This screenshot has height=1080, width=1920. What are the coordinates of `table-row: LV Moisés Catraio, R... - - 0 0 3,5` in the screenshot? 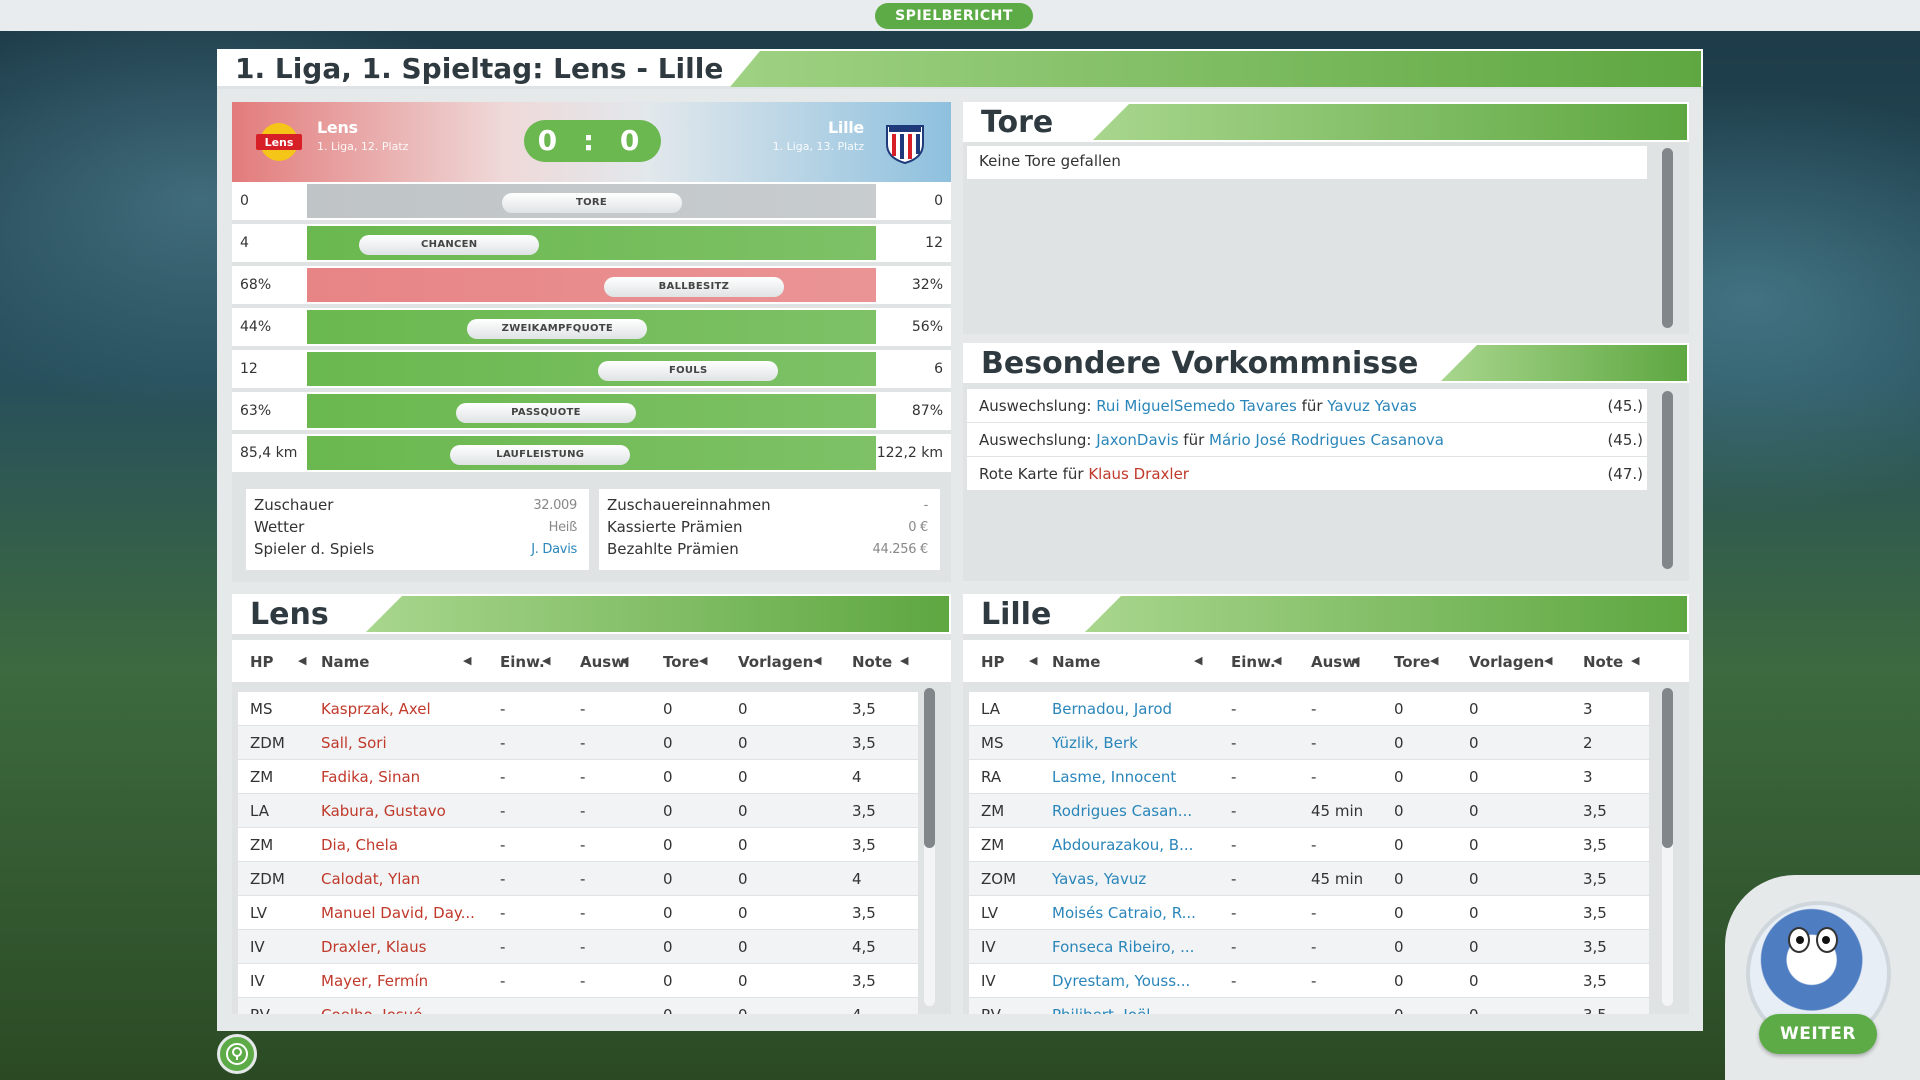 It's located at (1309, 912).